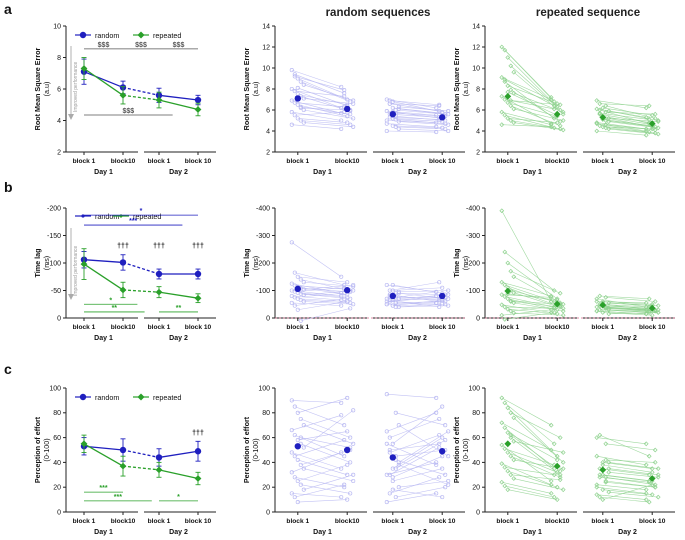  What do you see at coordinates (56, 291) in the screenshot?
I see `y-tick-label: -50` at bounding box center [56, 291].